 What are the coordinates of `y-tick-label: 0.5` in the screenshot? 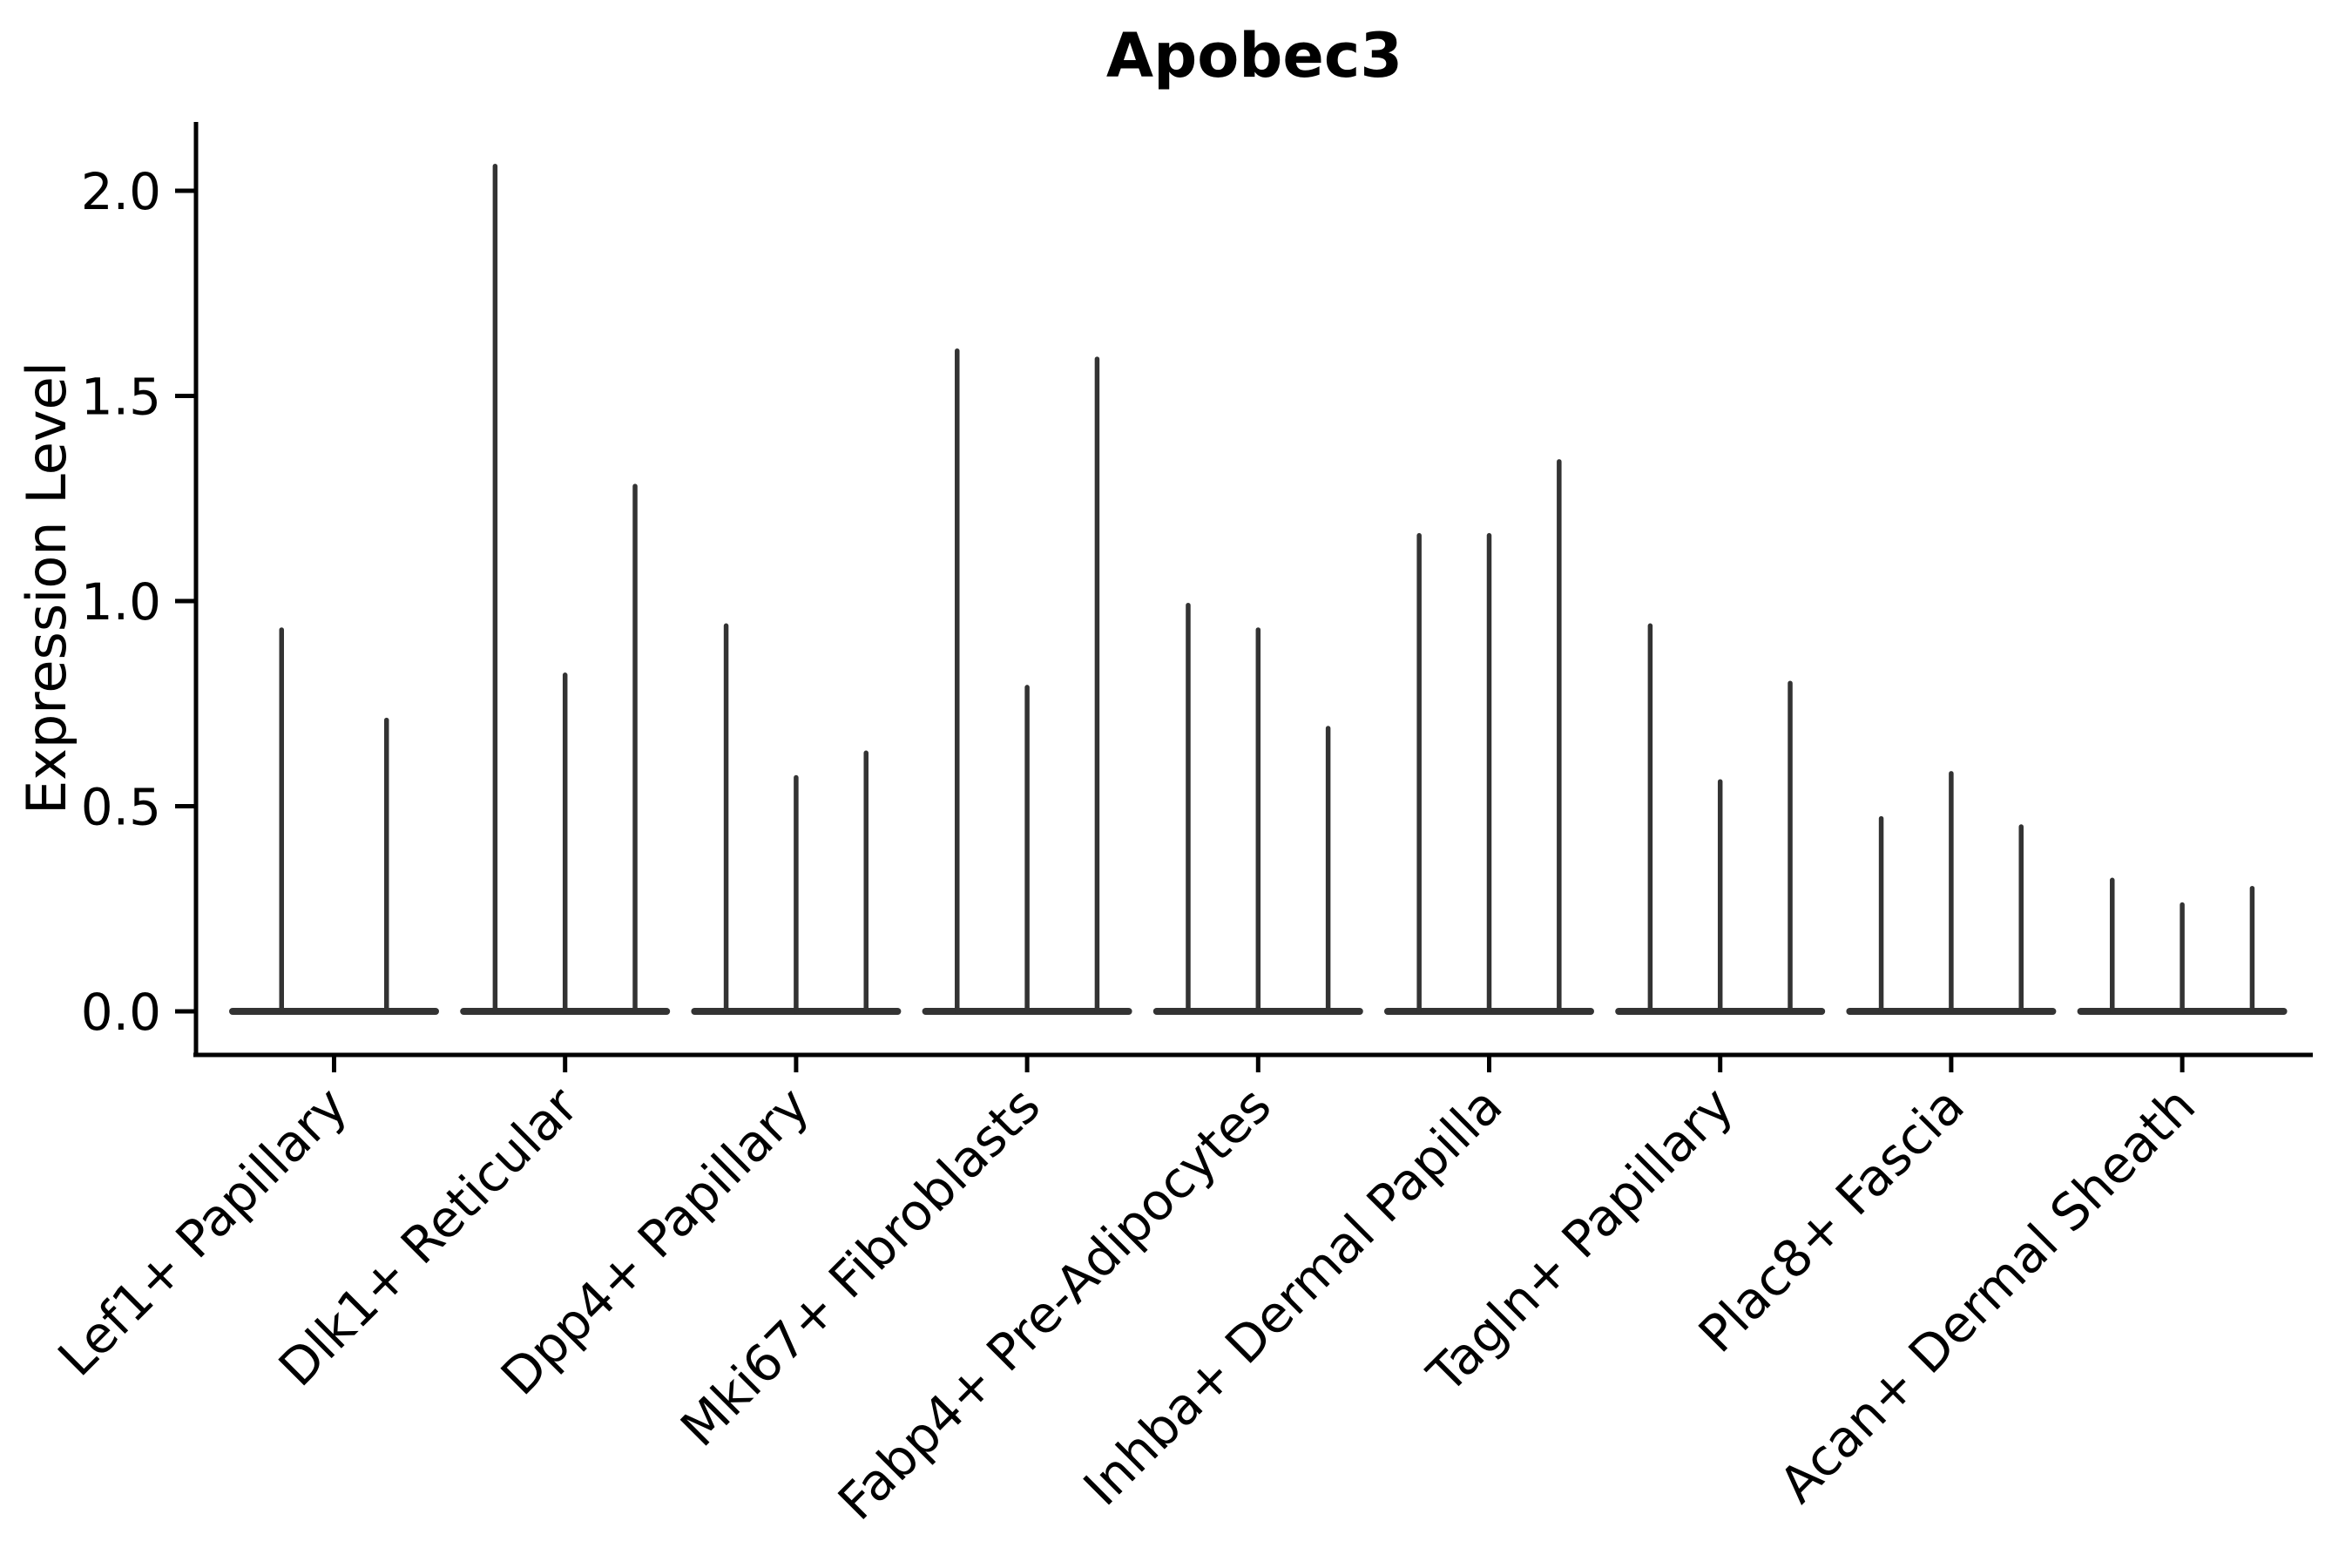 It's located at (121, 807).